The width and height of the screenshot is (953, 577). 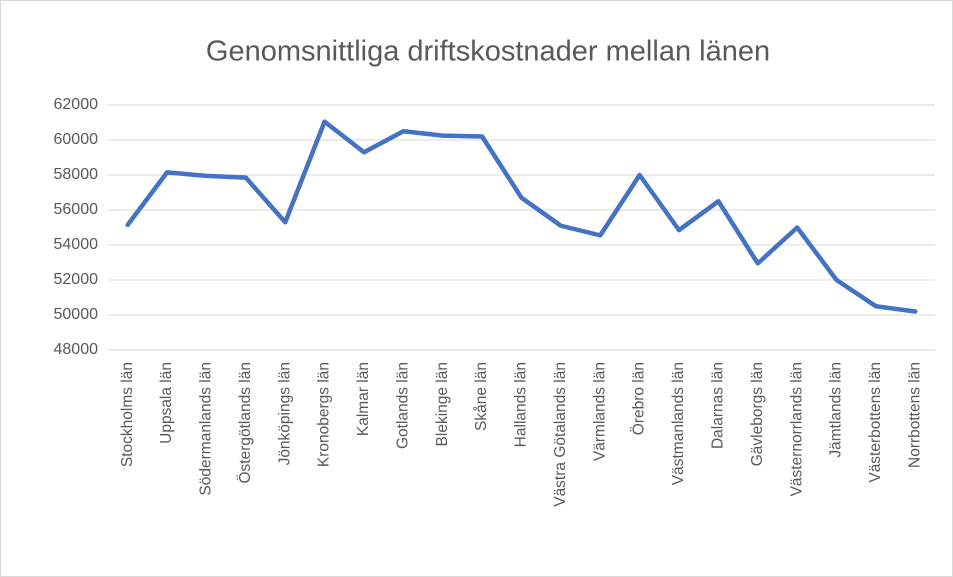 What do you see at coordinates (717, 405) in the screenshot?
I see `x-tick-label: Dalarnas län` at bounding box center [717, 405].